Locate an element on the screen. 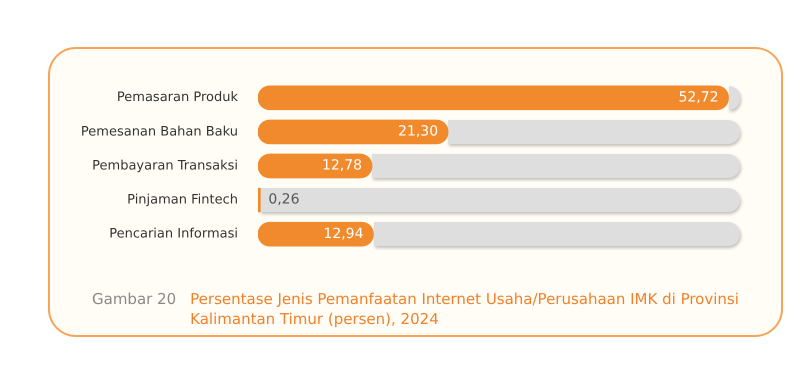 Image resolution: width=800 pixels, height=387 pixels. data-label: 0,26 is located at coordinates (284, 200).